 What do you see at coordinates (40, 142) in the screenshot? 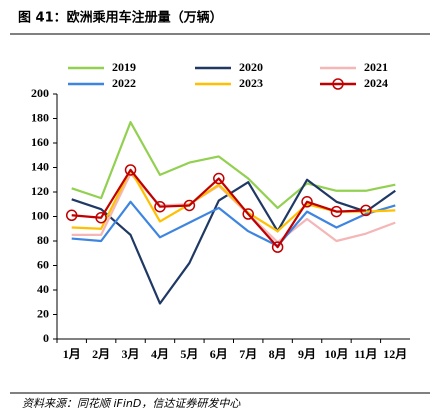
I see `y-tick-label: 160` at bounding box center [40, 142].